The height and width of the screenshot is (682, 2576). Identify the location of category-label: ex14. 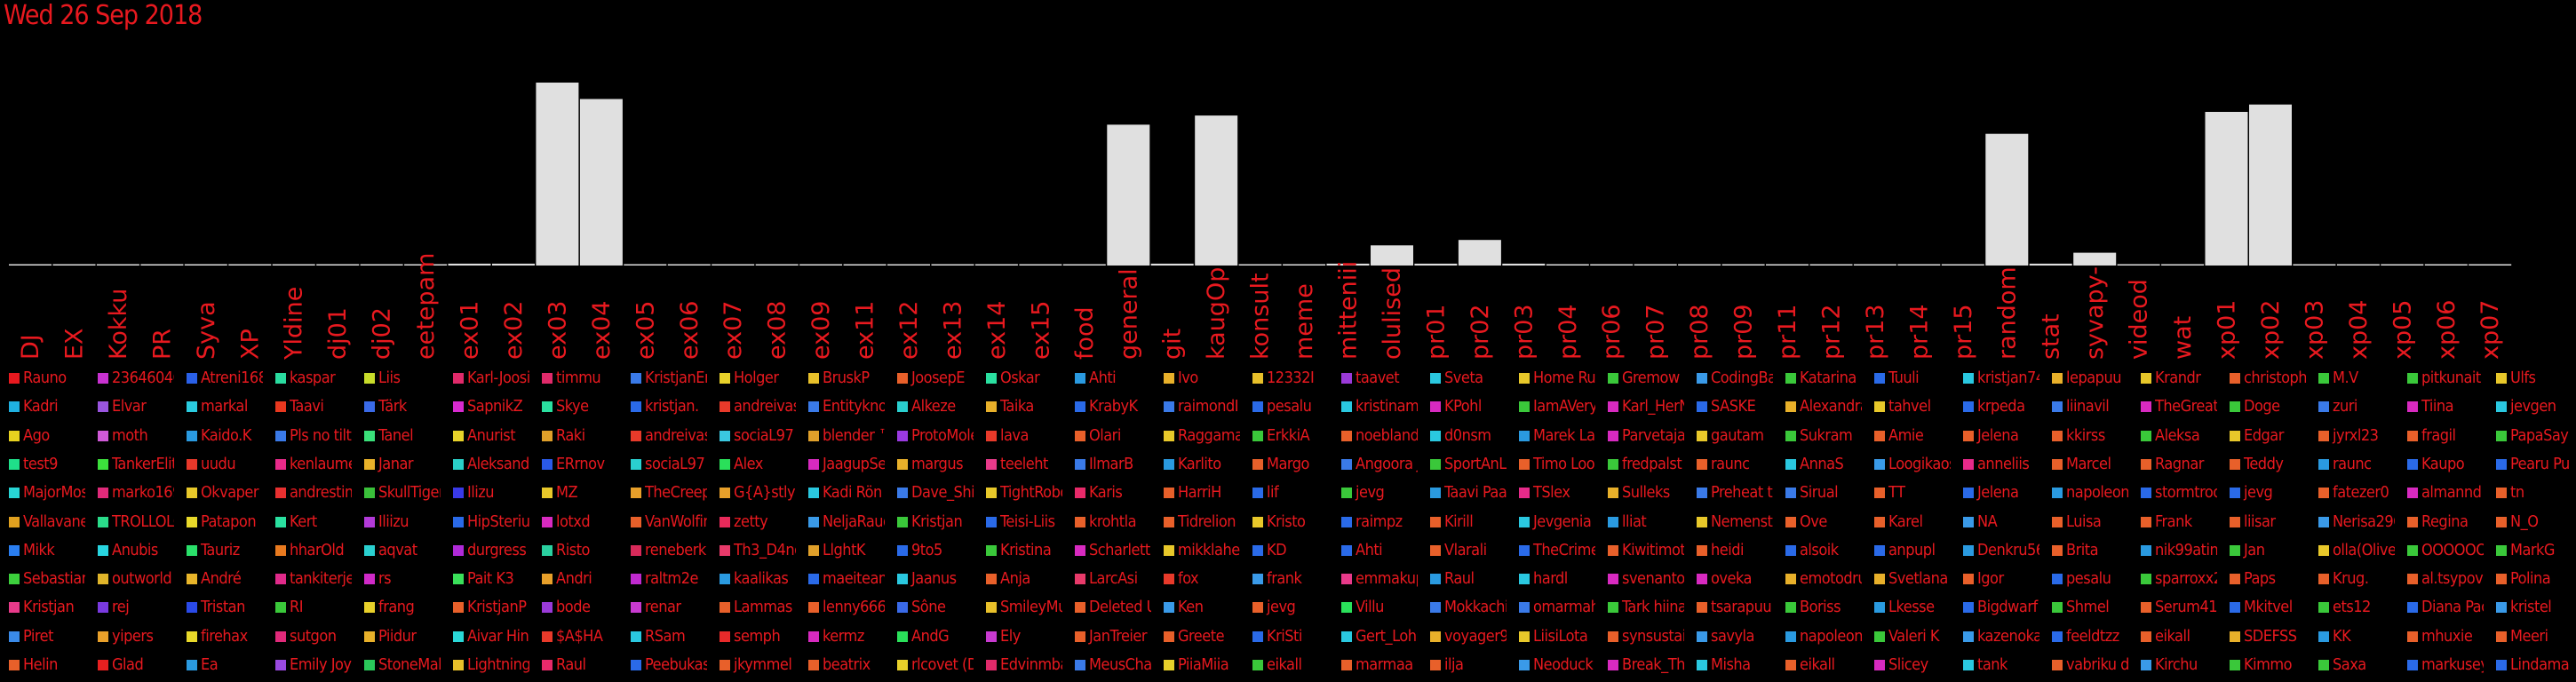
(997, 330).